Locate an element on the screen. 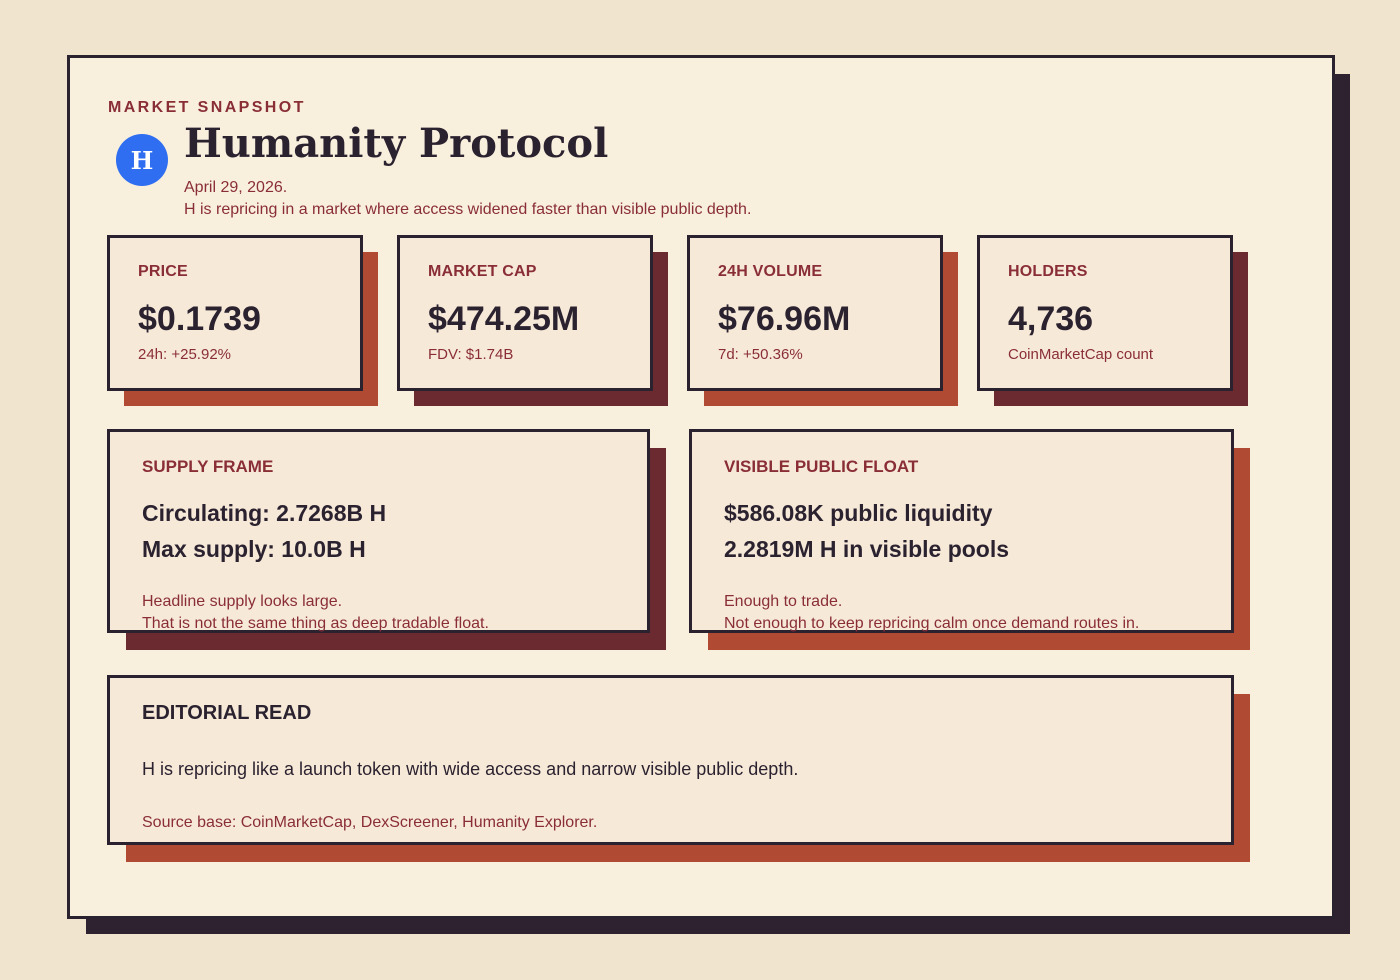  circulating-supply: Circulating: 2.7268B H is located at coordinates (264, 513).